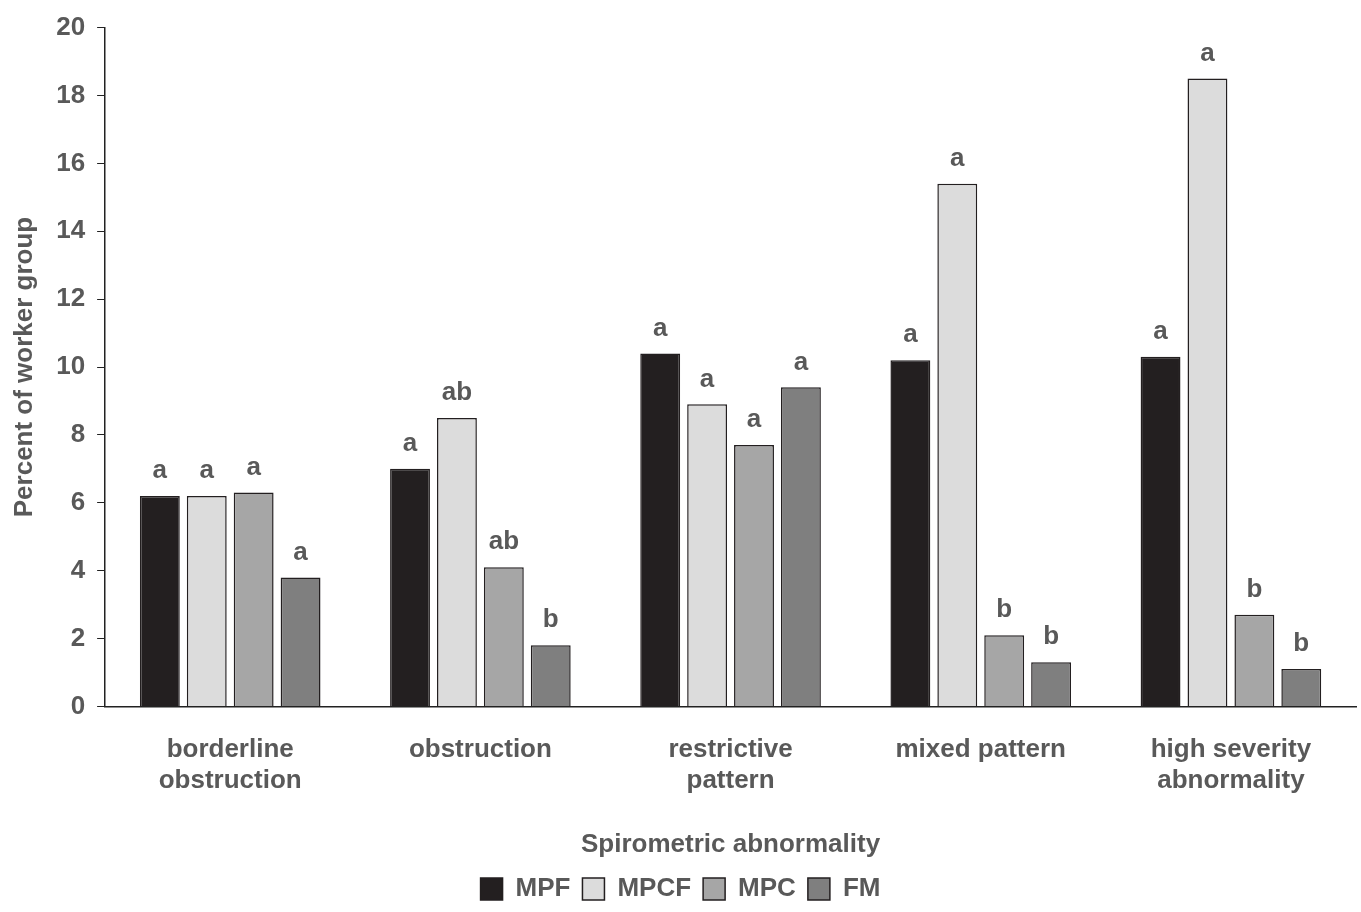  I want to click on y-tick-label: 12, so click(71, 297).